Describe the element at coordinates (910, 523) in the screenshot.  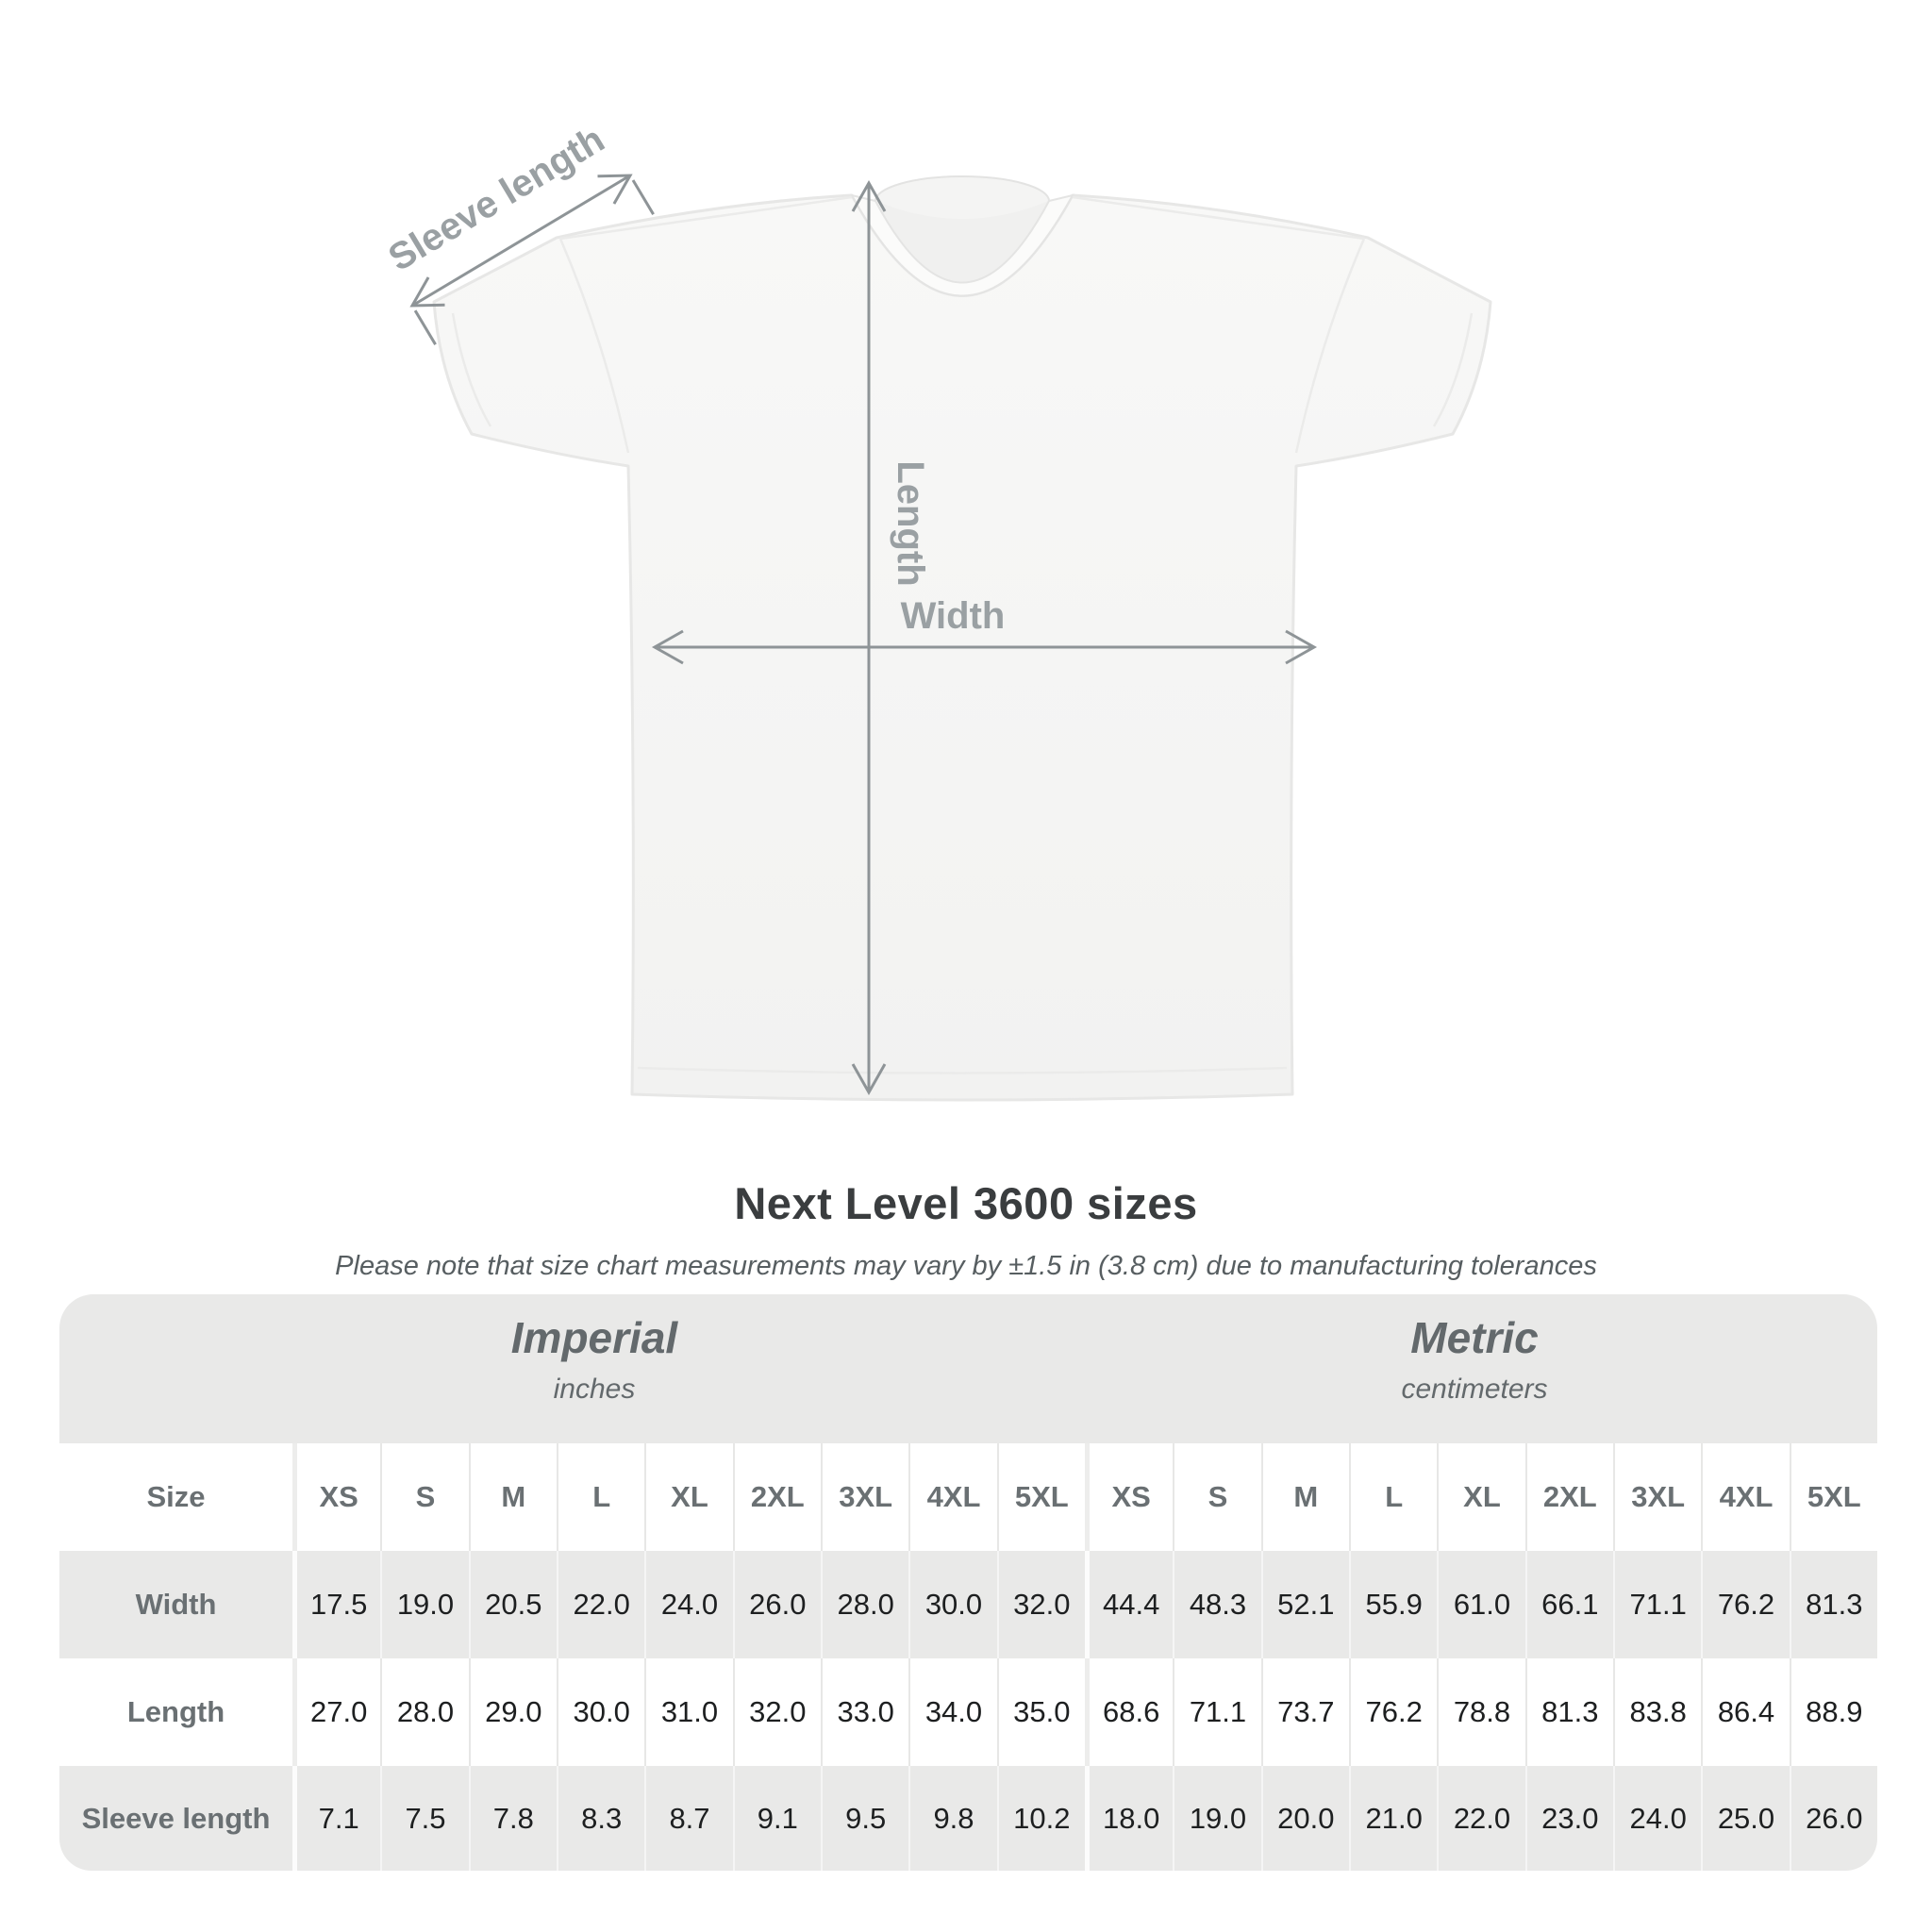
I see `length-label: Length` at that location.